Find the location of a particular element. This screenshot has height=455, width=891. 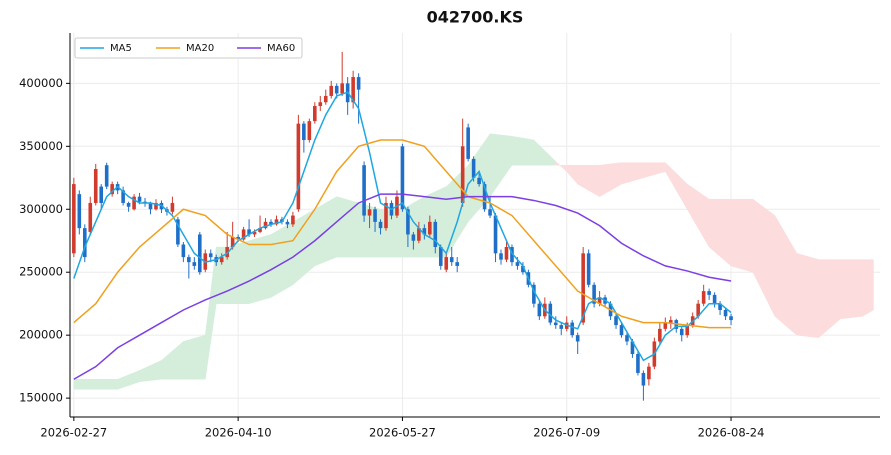

y-tick-label: 400000 is located at coordinates (41, 83).